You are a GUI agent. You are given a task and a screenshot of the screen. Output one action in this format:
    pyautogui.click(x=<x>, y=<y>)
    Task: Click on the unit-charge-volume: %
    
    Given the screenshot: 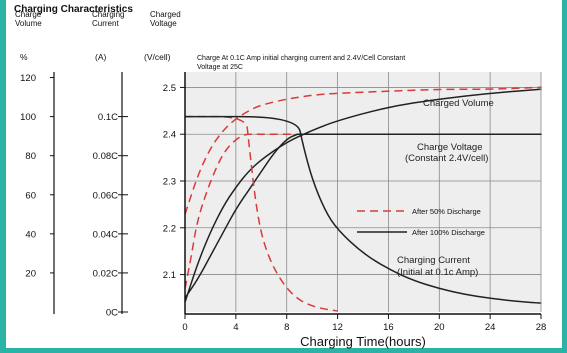 What is the action you would take?
    pyautogui.click(x=24, y=57)
    